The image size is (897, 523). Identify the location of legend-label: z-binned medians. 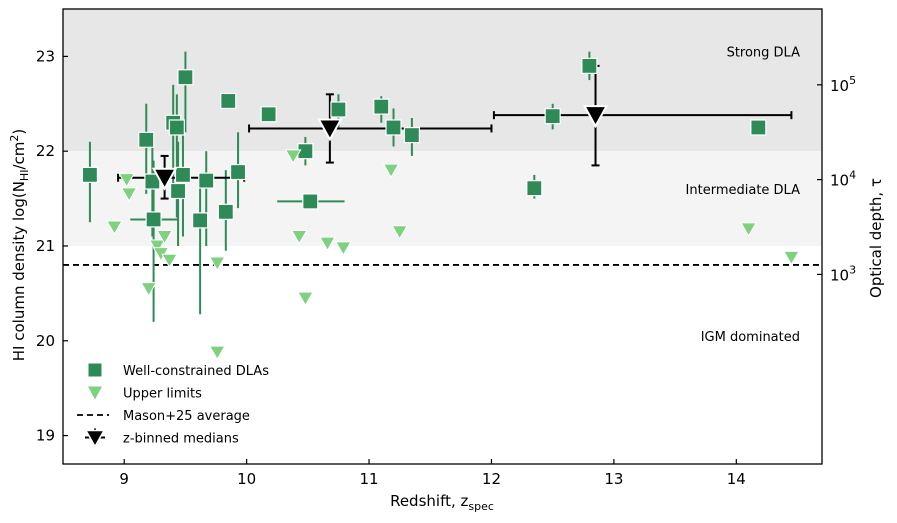
(181, 439).